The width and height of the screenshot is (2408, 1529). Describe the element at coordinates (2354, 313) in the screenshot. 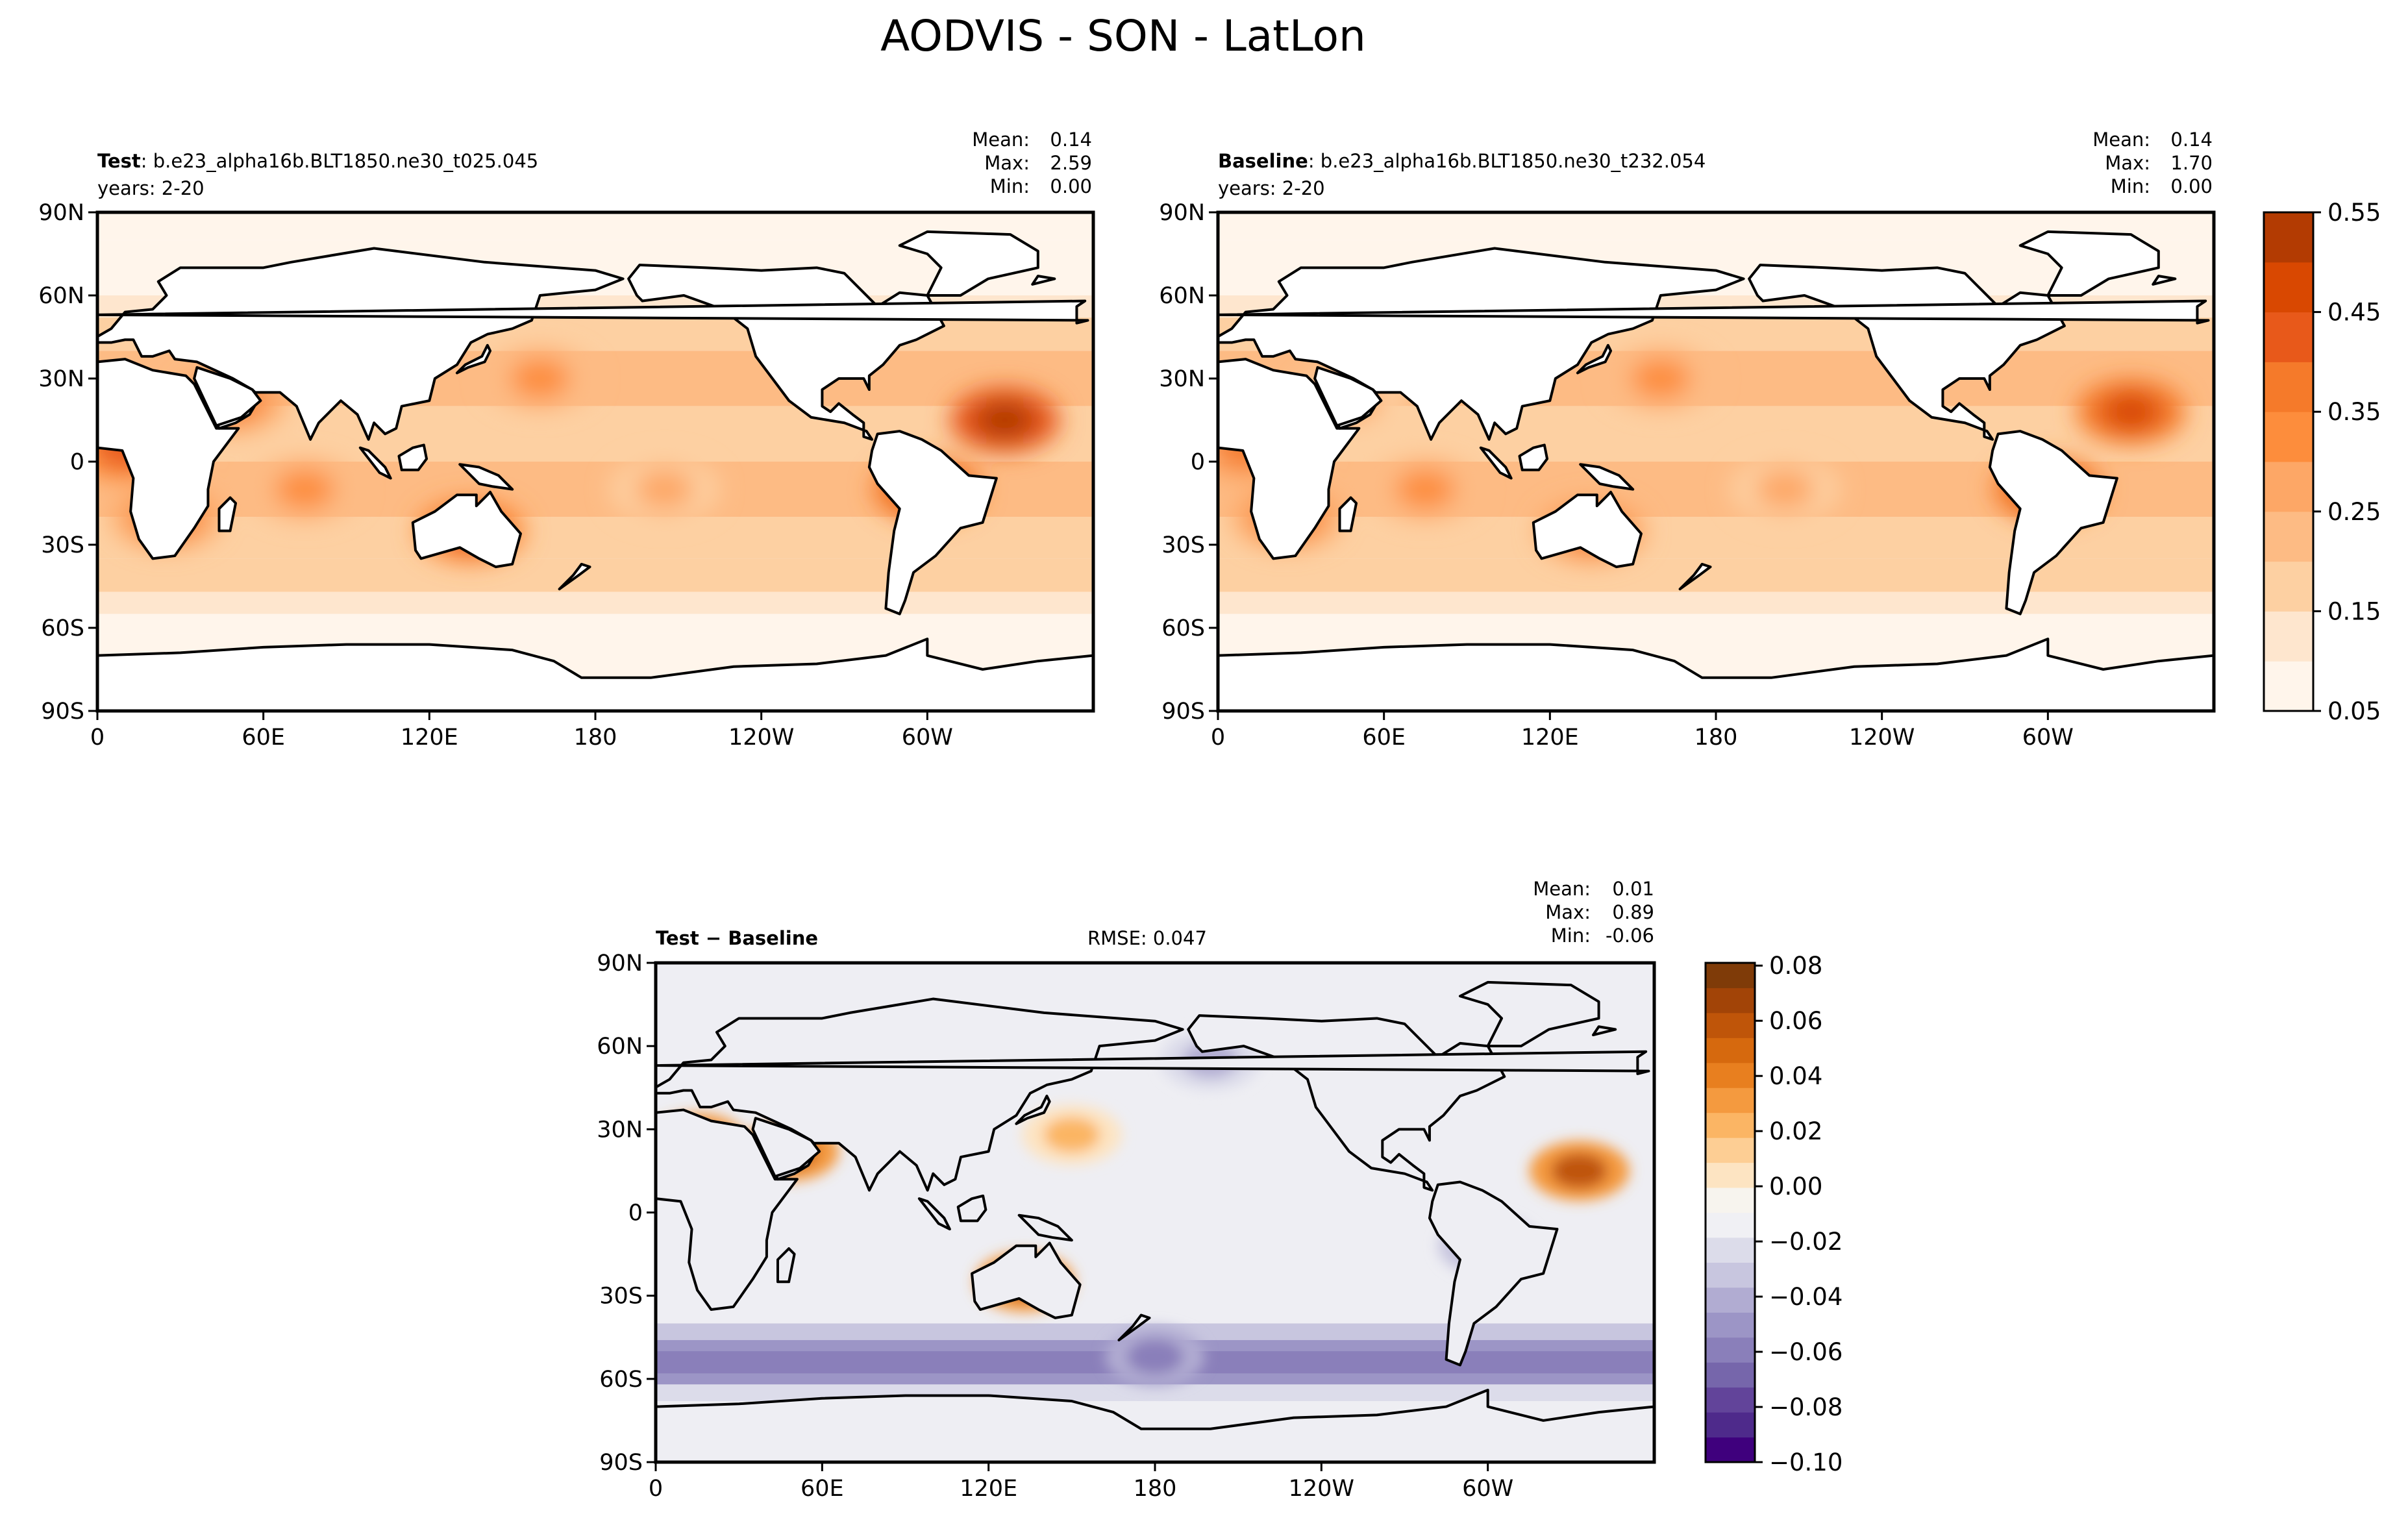

I see `colorbar-tick-label: 0.45` at that location.